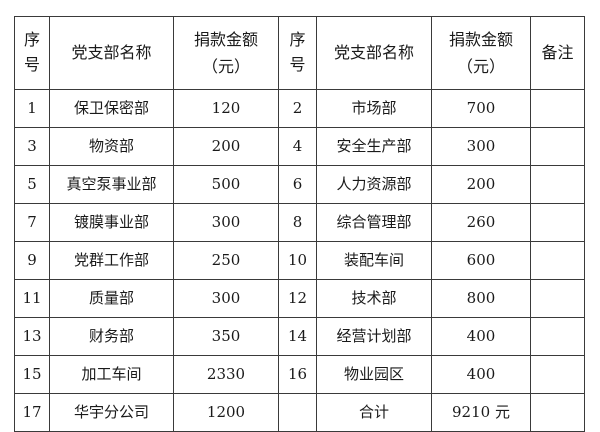  What do you see at coordinates (31, 64) in the screenshot?
I see `header-seq-left-char2: 号` at bounding box center [31, 64].